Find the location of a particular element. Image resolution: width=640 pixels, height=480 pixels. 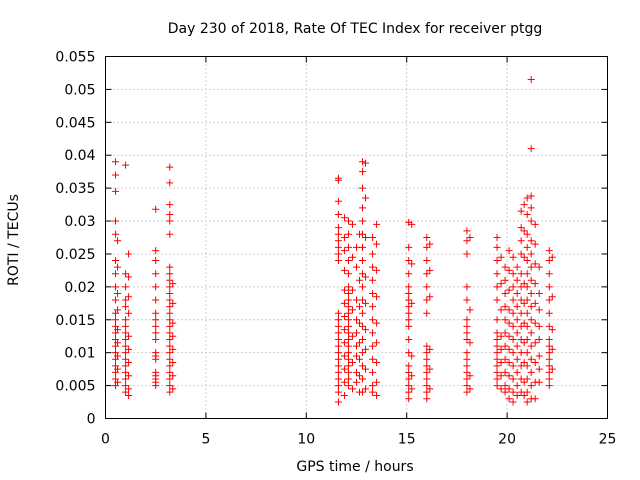

x-tick-label: 15 is located at coordinates (407, 440).